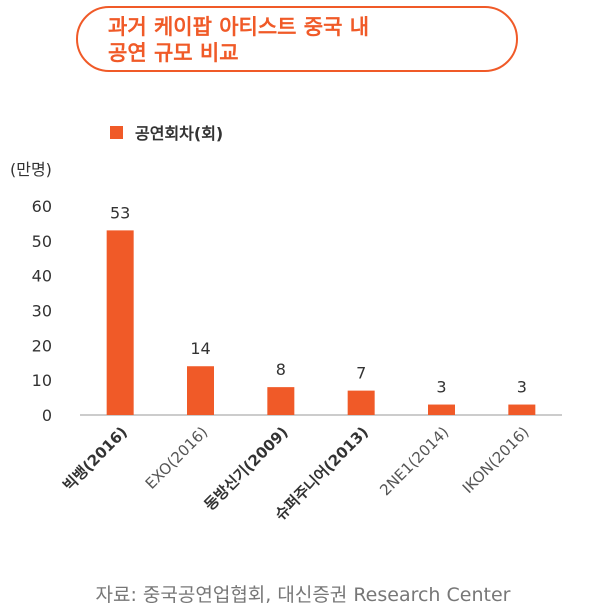 Image resolution: width=606 pixels, height=612 pixels. Describe the element at coordinates (116, 132) in the screenshot. I see `legend-swatch` at that location.